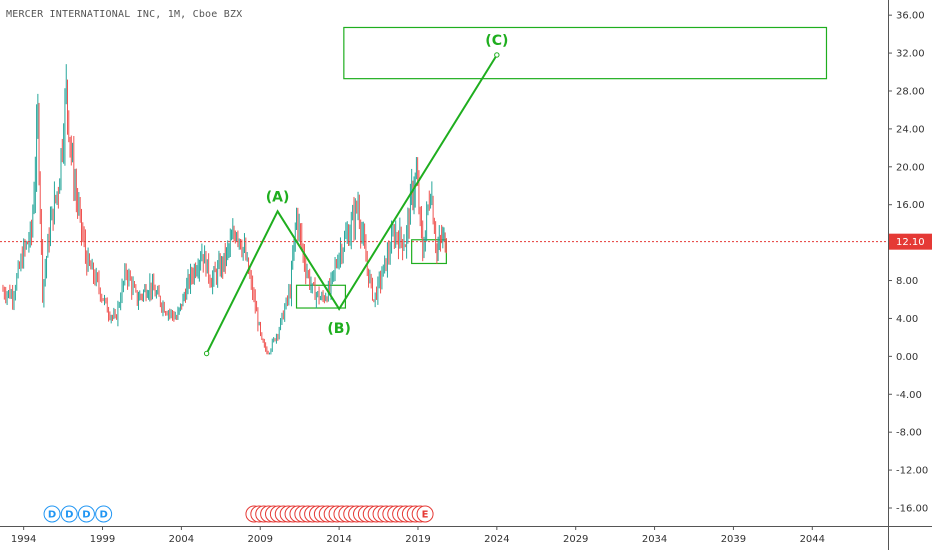  What do you see at coordinates (429, 252) in the screenshot?
I see `current-zone-box` at bounding box center [429, 252].